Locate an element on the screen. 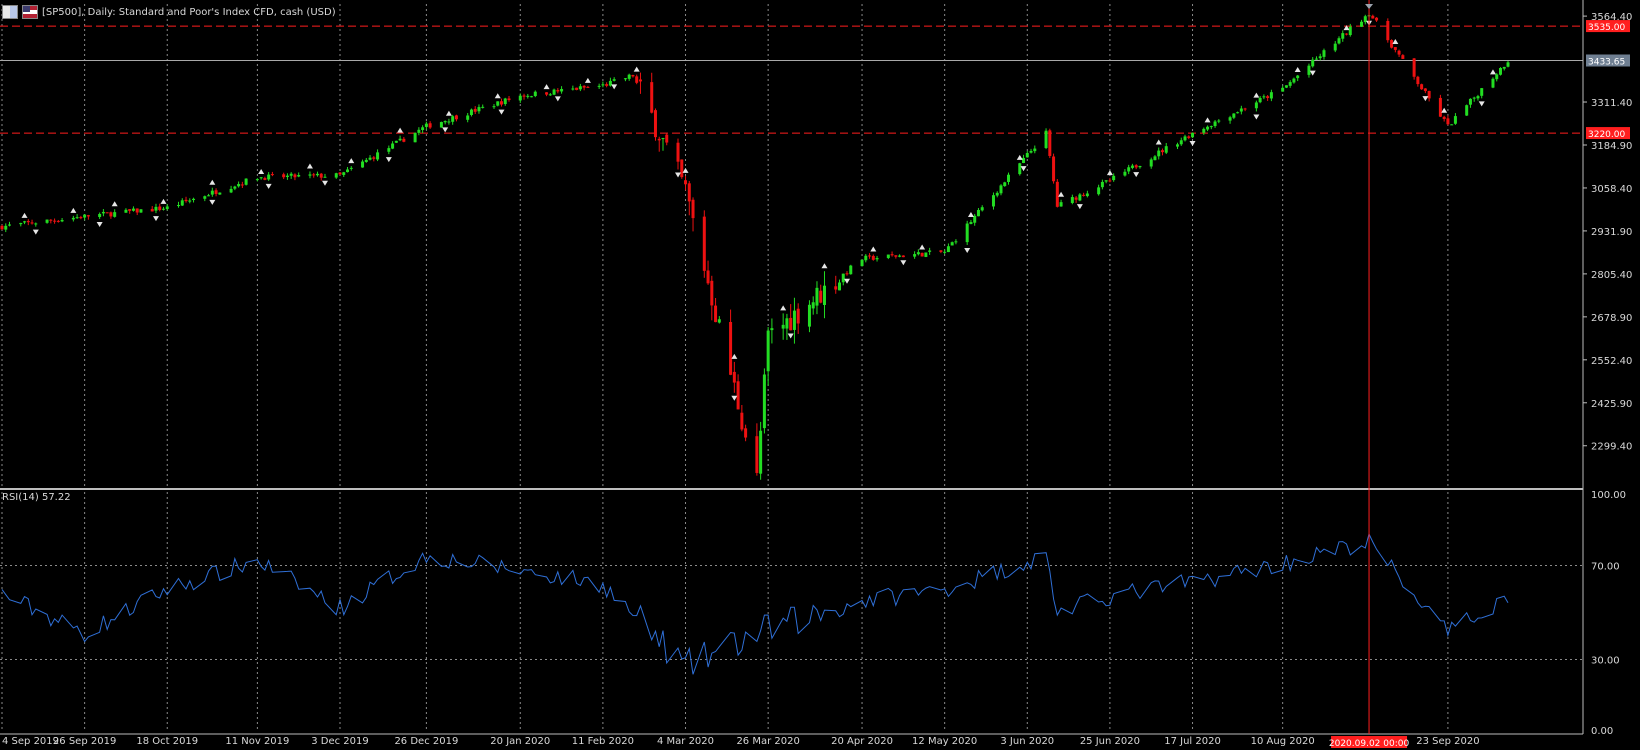  level-price-label: 3220.00 is located at coordinates (1606, 135).